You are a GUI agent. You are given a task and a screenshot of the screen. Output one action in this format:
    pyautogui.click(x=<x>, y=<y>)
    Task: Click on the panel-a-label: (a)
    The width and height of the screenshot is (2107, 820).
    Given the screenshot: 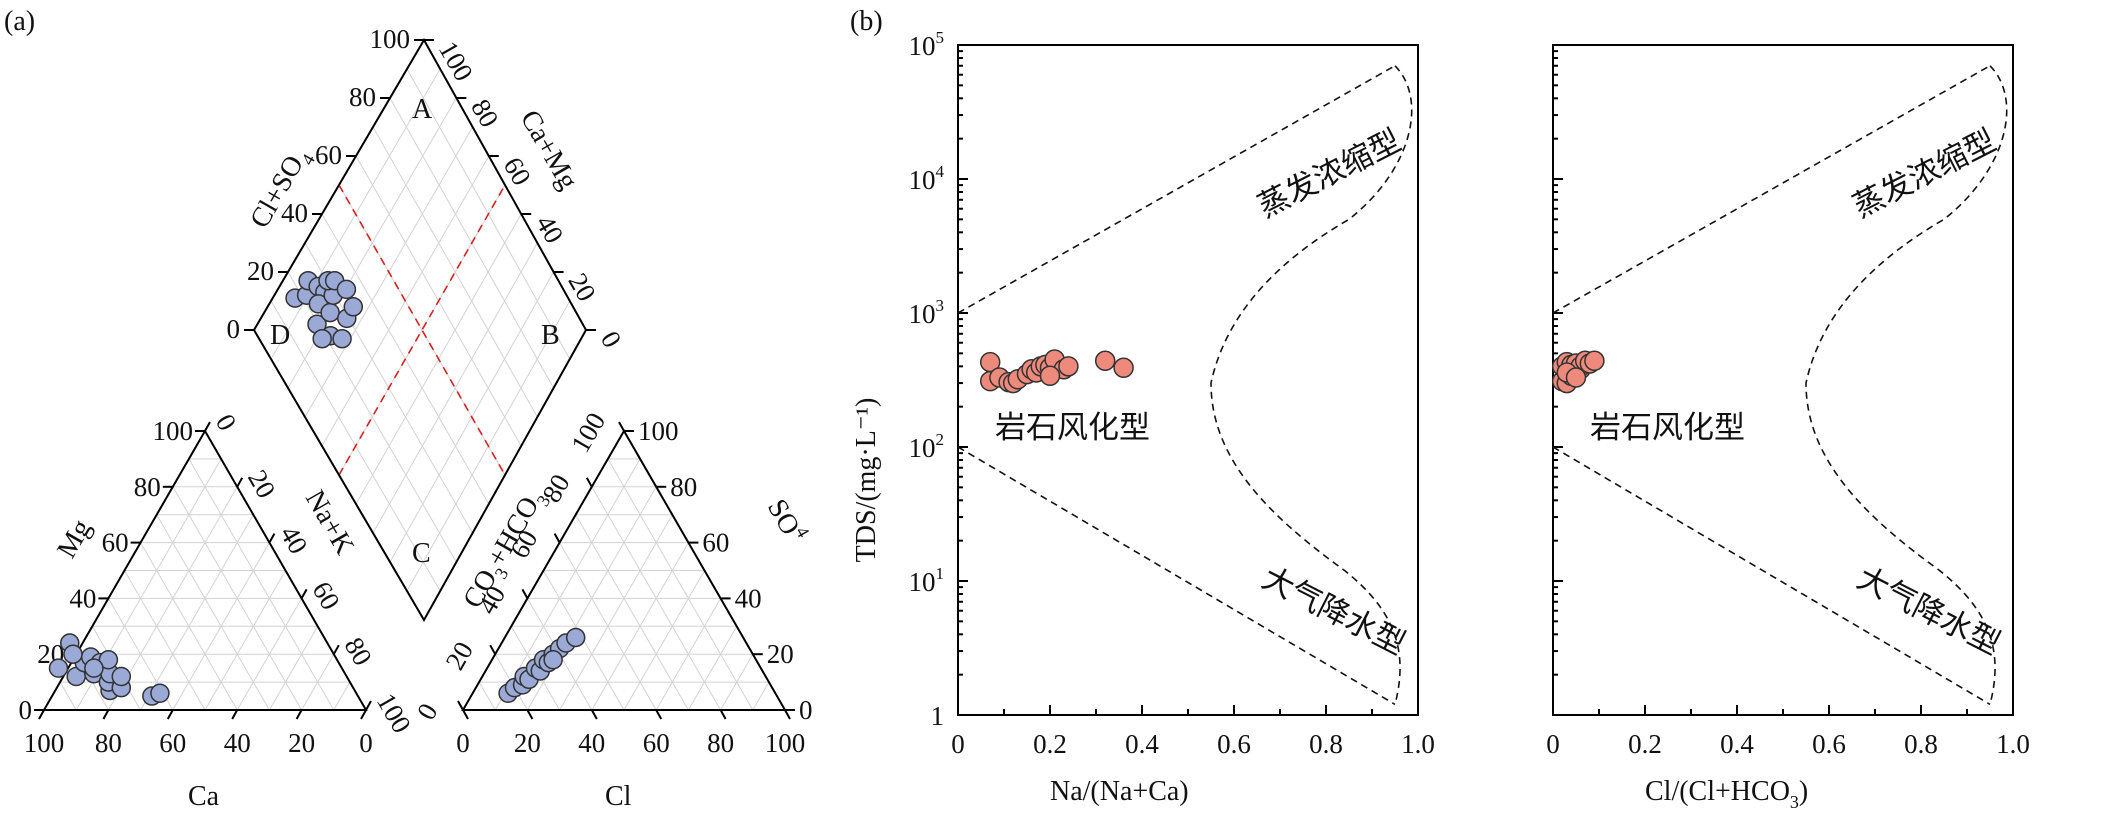 What is the action you would take?
    pyautogui.click(x=19, y=21)
    